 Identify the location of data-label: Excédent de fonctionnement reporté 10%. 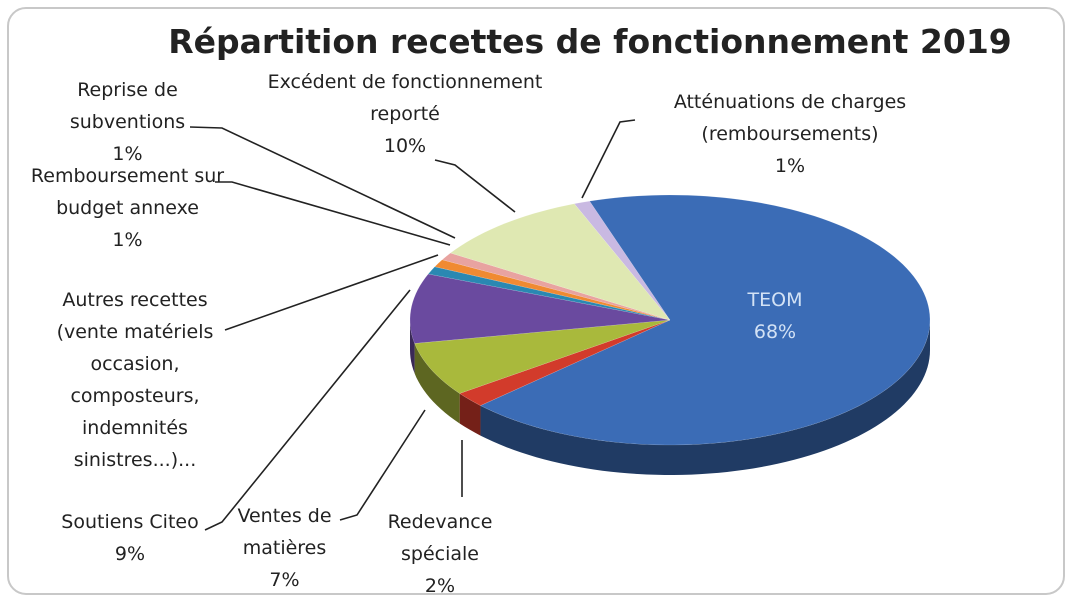
(405, 114).